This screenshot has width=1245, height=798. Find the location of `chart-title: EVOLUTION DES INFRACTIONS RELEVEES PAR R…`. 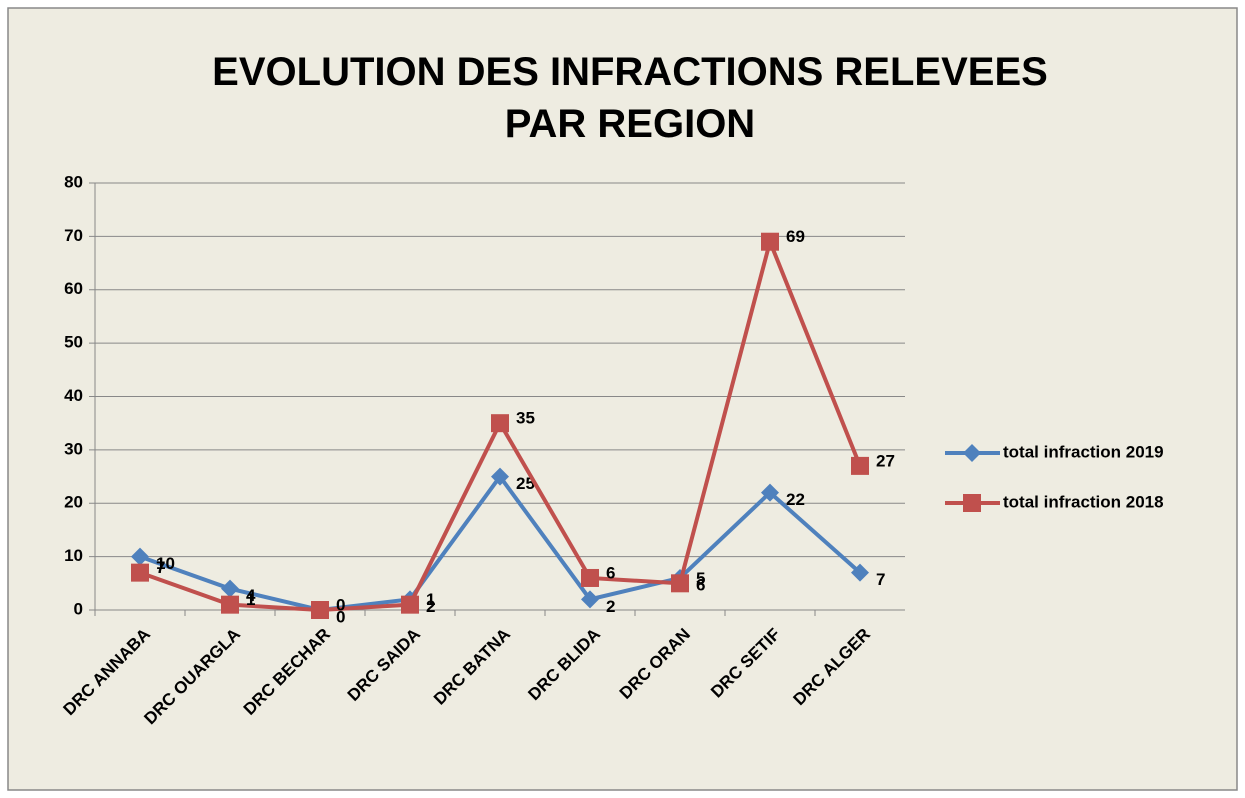

chart-title: EVOLUTION DES INFRACTIONS RELEVEES PAR R… is located at coordinates (630, 98).